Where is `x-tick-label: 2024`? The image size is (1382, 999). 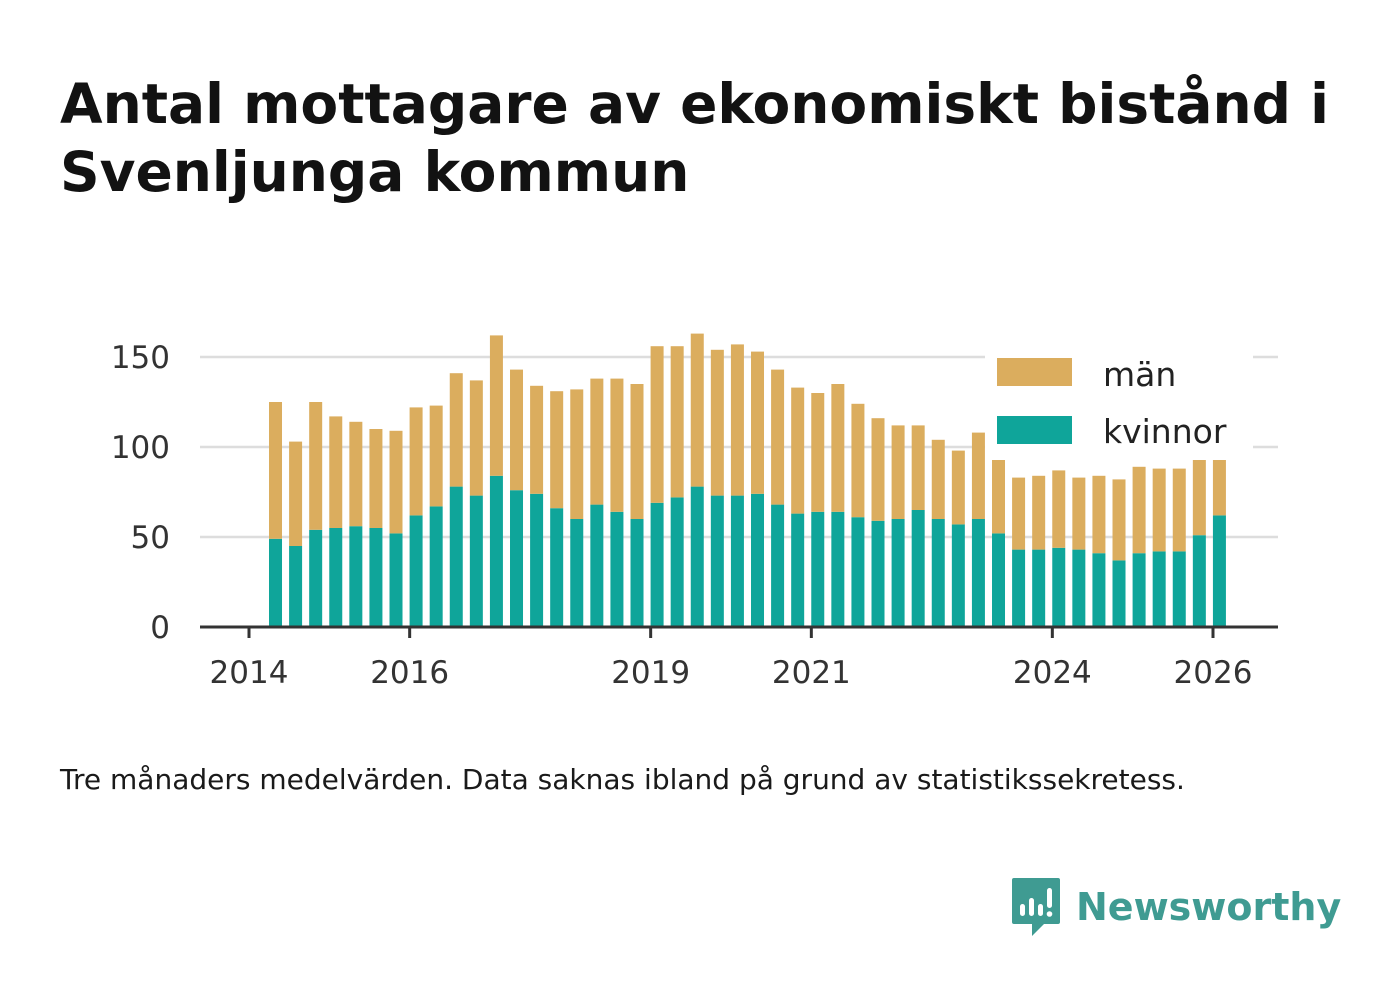 x-tick-label: 2024 is located at coordinates (1052, 673).